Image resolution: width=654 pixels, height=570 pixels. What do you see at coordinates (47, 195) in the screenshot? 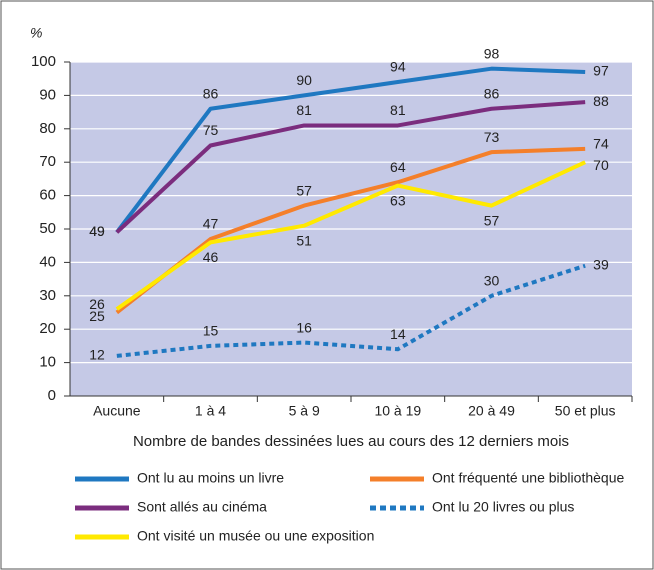
I see `y-tick-label: 60` at bounding box center [47, 195].